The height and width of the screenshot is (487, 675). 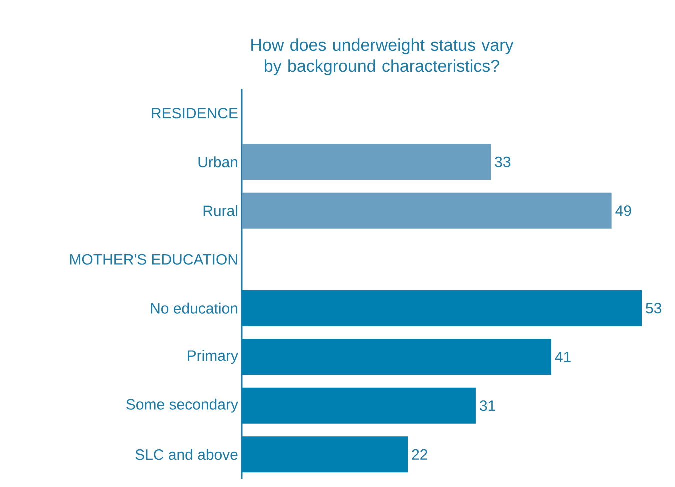 What do you see at coordinates (383, 57) in the screenshot?
I see `chart-title: How does underweight status vary by background characteristics?` at bounding box center [383, 57].